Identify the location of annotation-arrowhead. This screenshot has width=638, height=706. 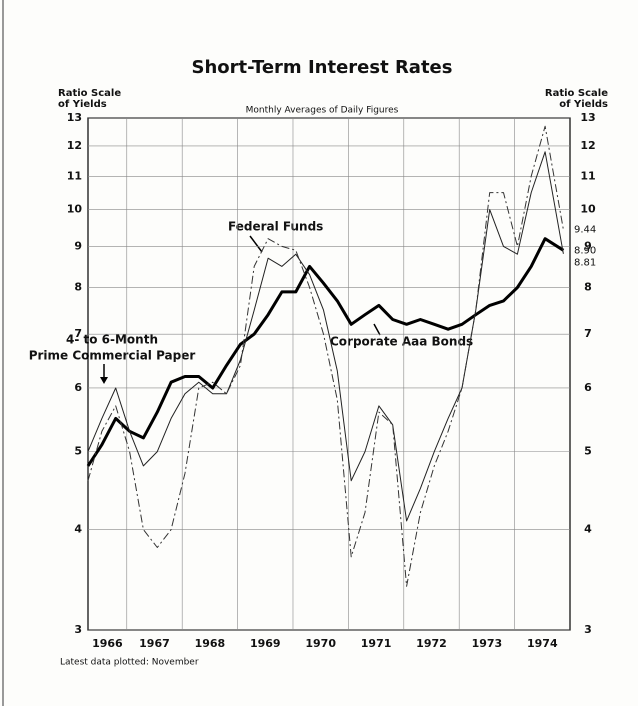
(104, 380).